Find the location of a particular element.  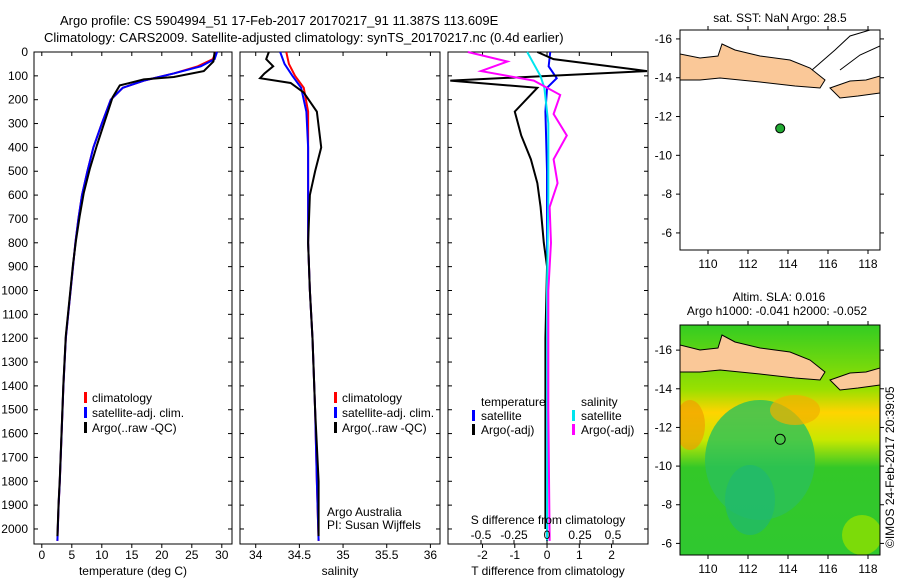

x-tick-label: 34.5 is located at coordinates (300, 555).